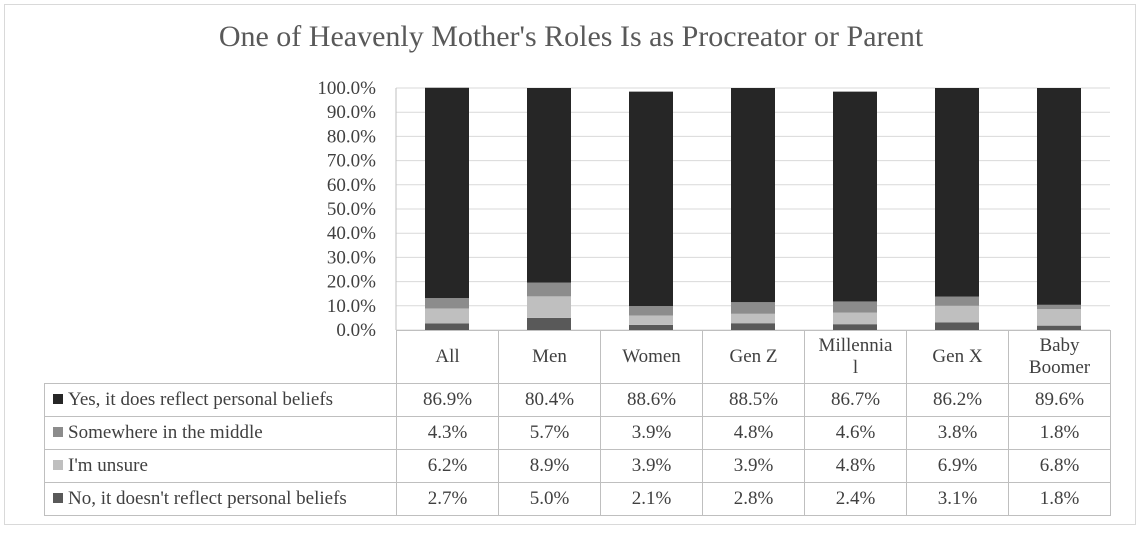 This screenshot has width=1142, height=533. I want to click on legend-entry: No, it doesn't reflect personal beliefs, so click(220, 499).